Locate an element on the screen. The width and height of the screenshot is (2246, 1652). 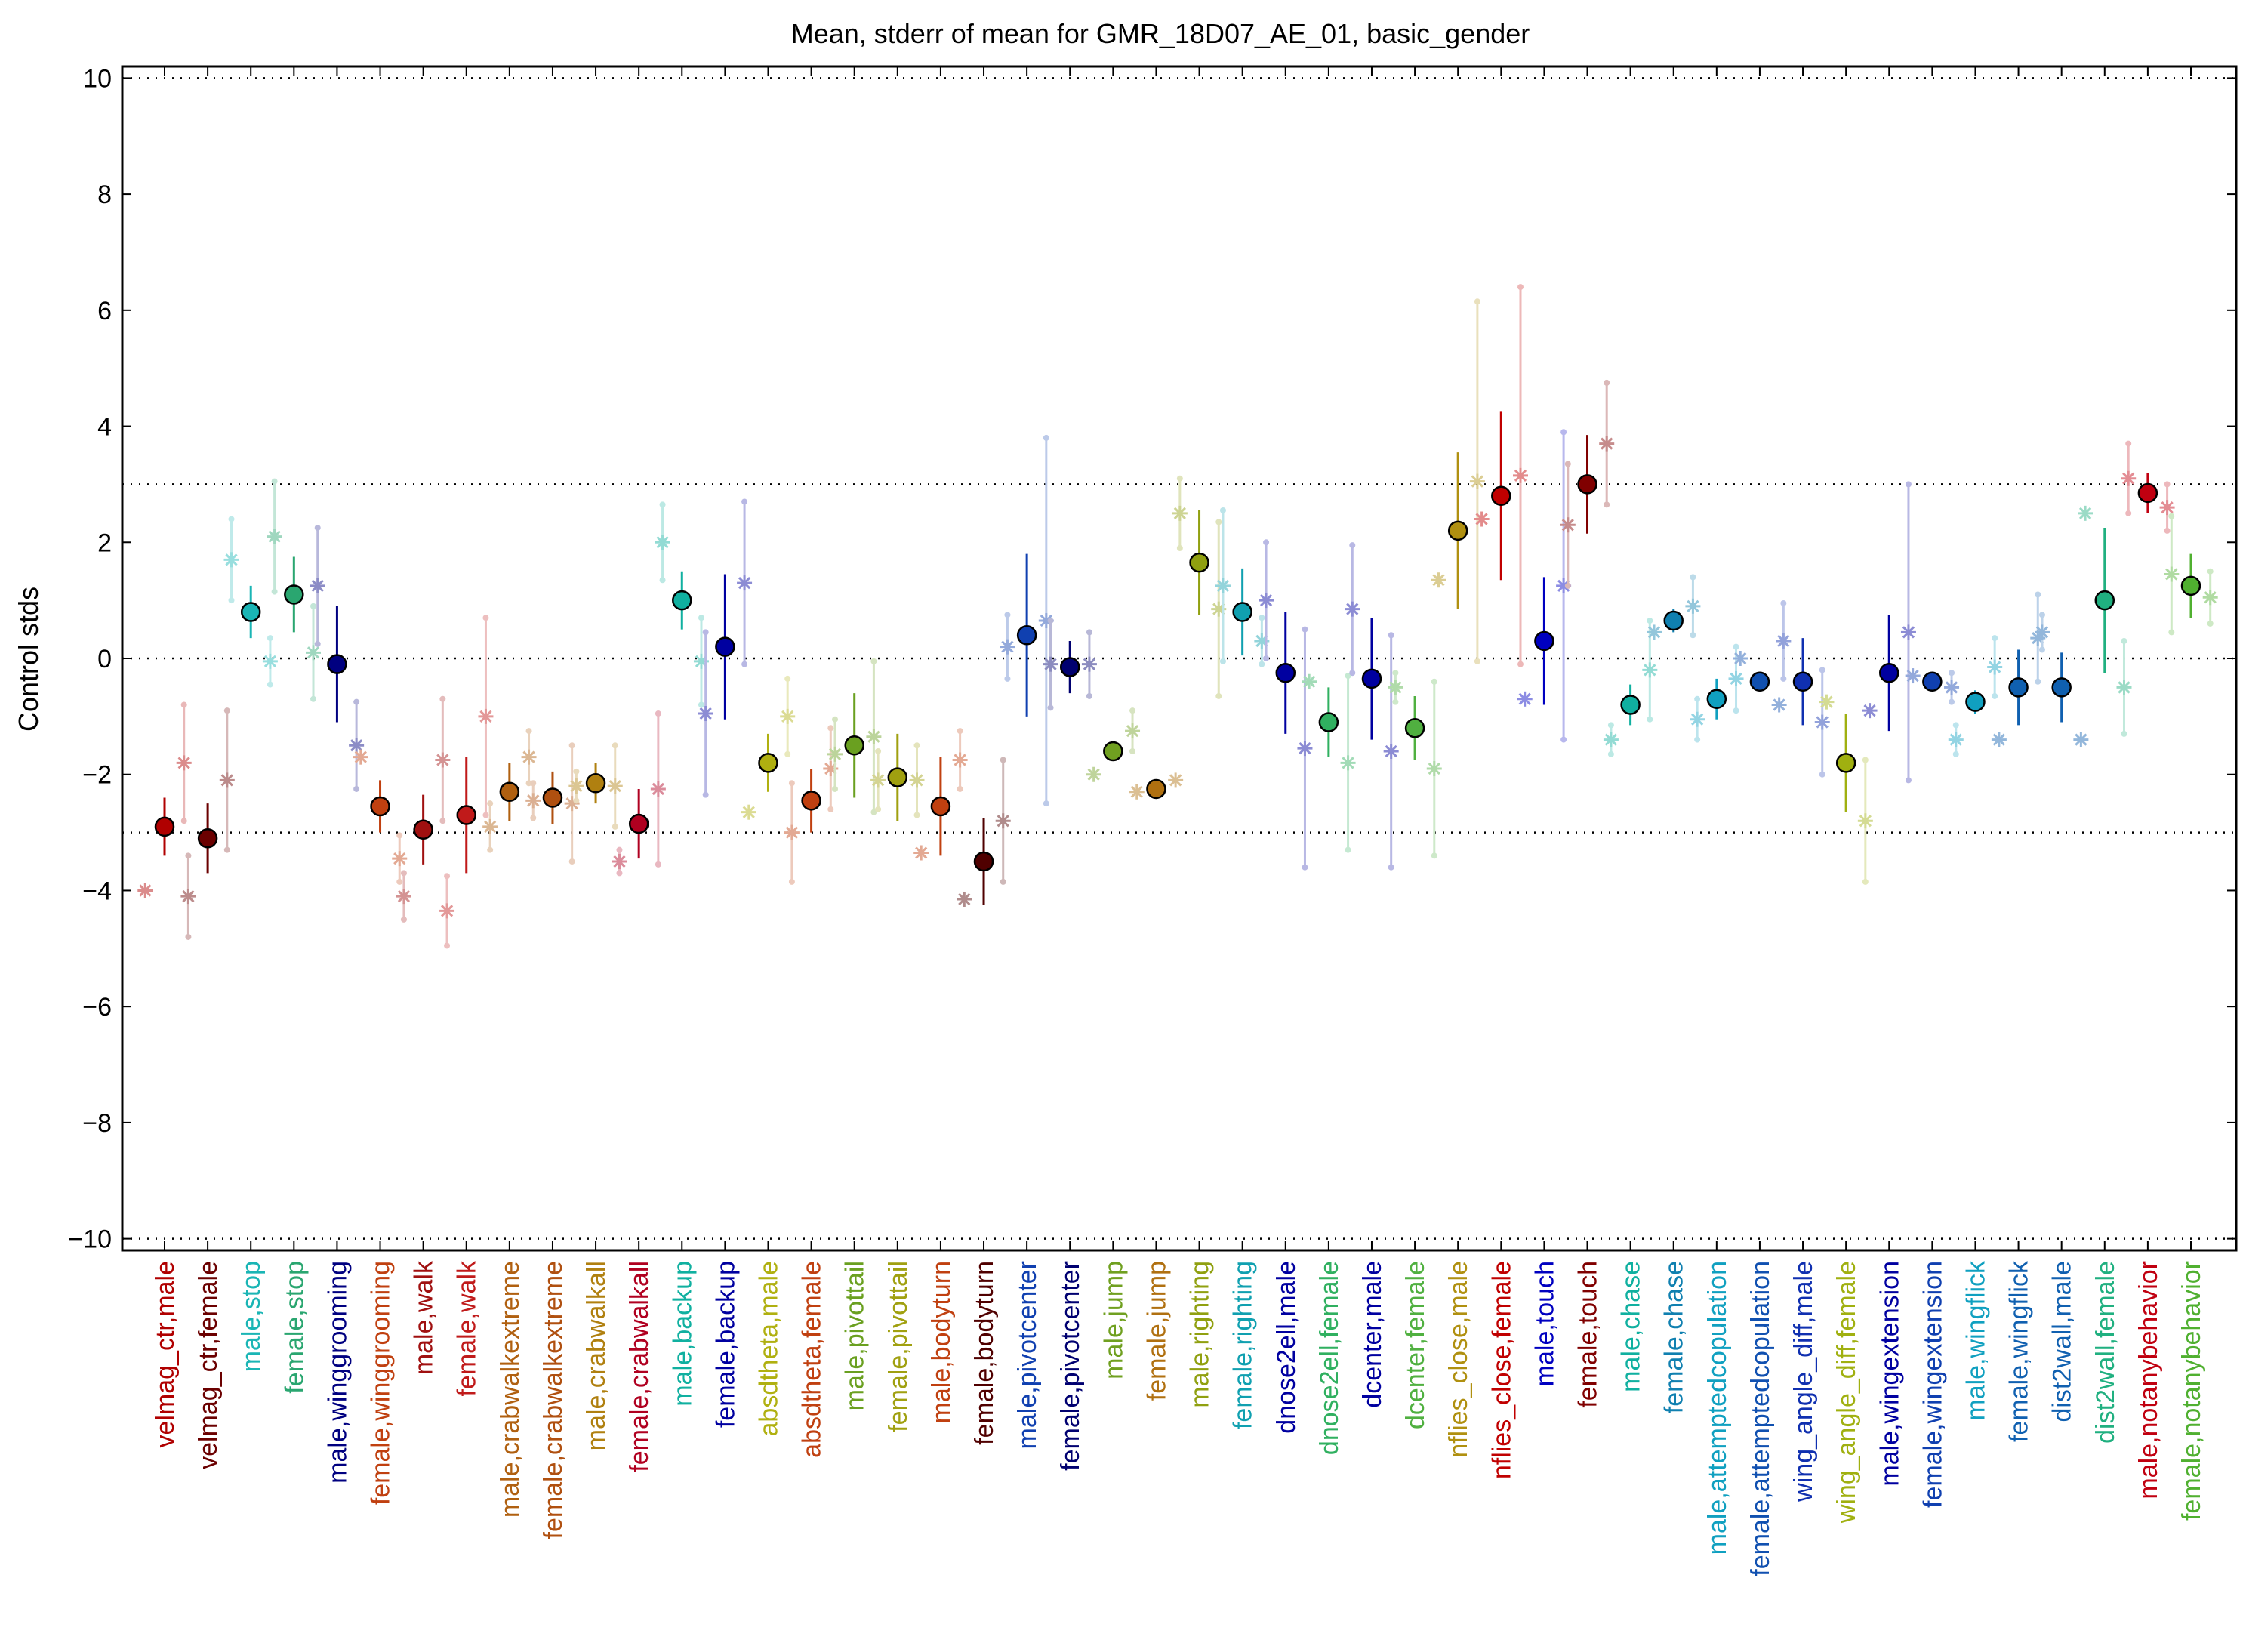
x-tick-label: female,backup is located at coordinates (725, 1345).